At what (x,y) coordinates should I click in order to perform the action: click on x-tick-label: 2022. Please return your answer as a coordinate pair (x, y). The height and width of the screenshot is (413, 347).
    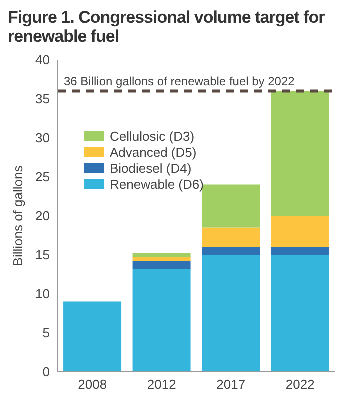
    Looking at the image, I should click on (300, 384).